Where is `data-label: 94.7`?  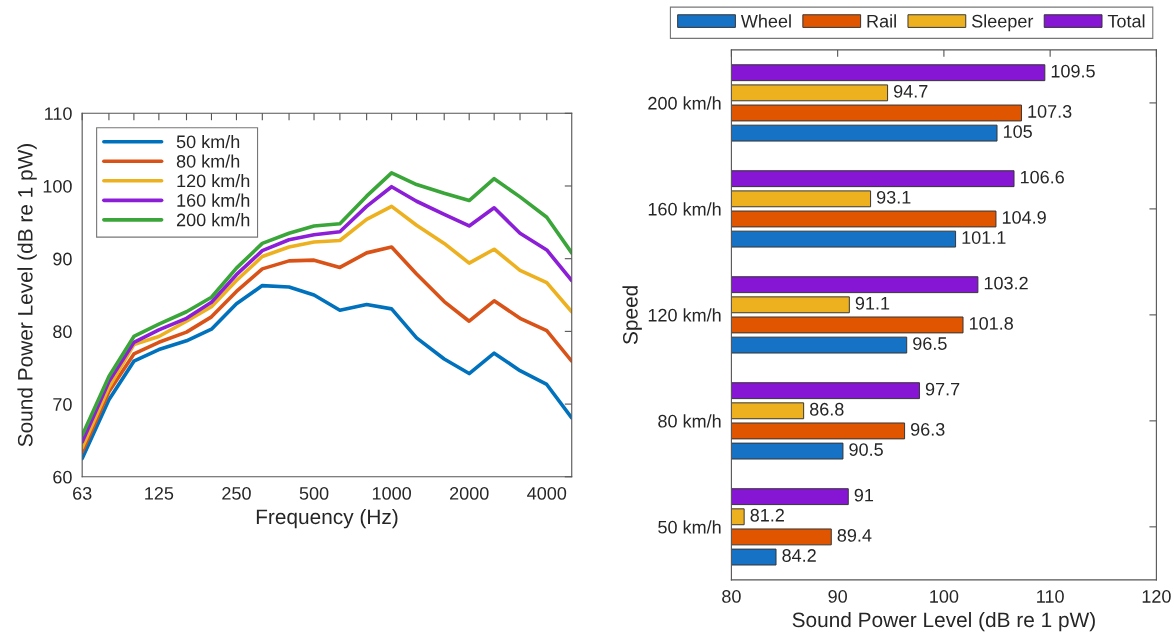 data-label: 94.7 is located at coordinates (910, 91).